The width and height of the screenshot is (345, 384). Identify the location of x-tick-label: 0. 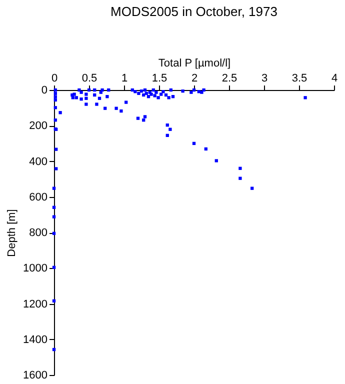
(54, 78).